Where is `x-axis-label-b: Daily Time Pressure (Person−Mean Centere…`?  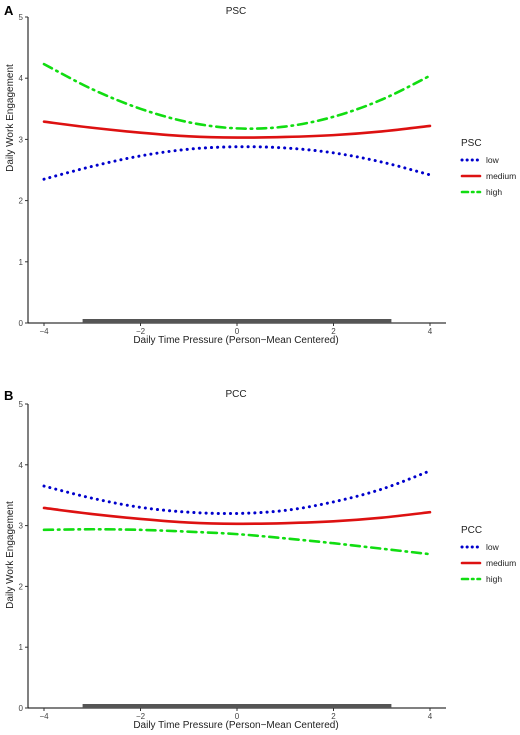
x-axis-label-b: Daily Time Pressure (Person−Mean Centere… is located at coordinates (235, 725).